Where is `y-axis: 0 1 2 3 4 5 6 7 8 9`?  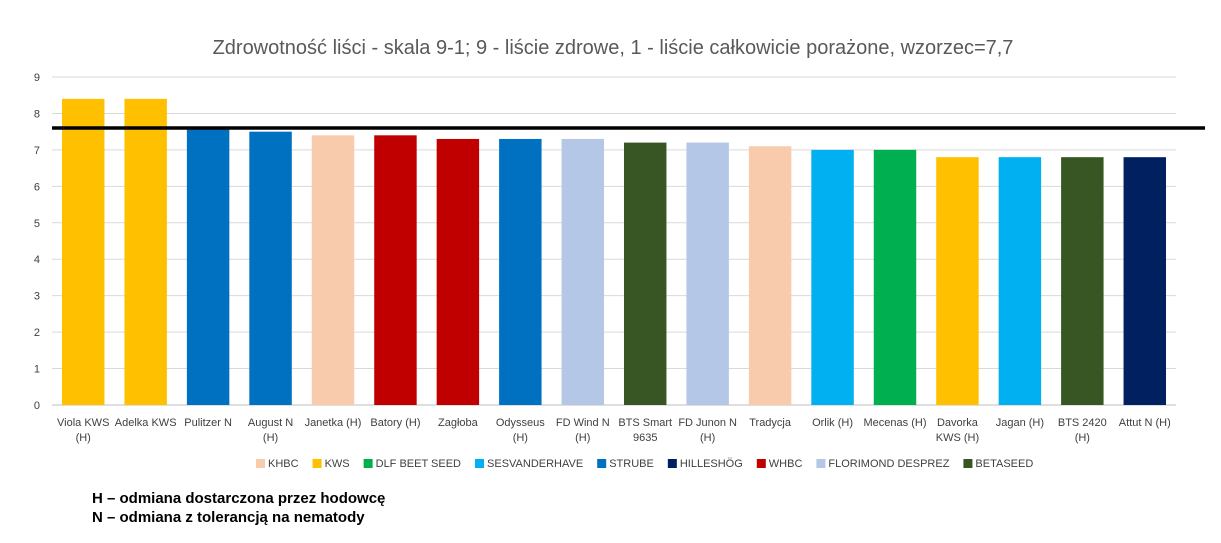 y-axis: 0 1 2 3 4 5 6 7 8 9 is located at coordinates (37, 242).